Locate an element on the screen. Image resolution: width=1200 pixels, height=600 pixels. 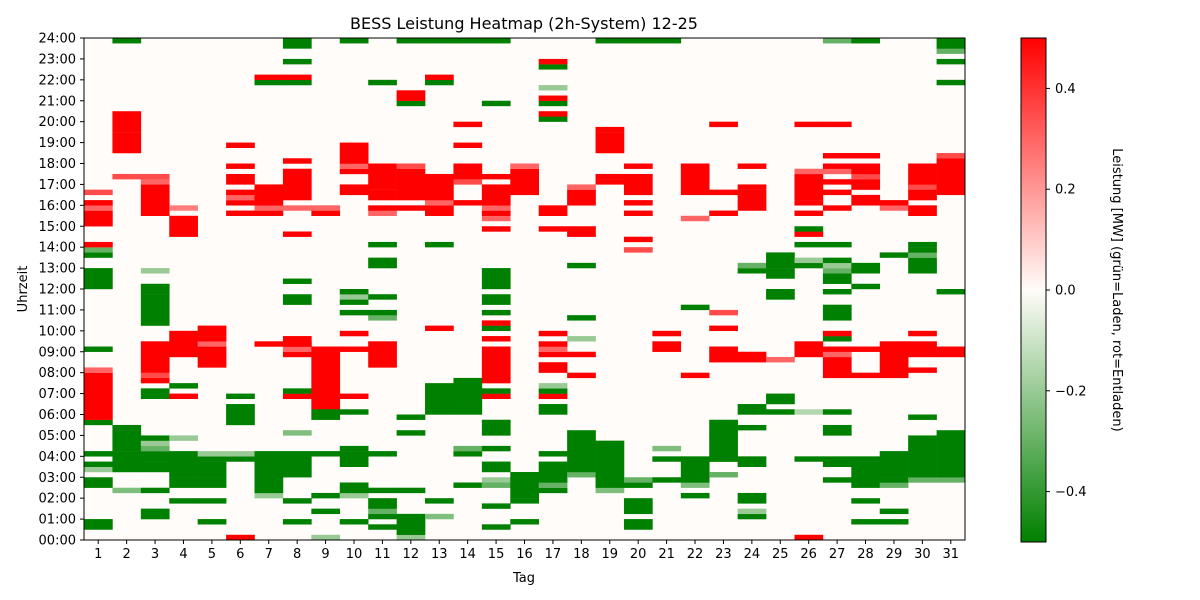
x-tick-label: 14 is located at coordinates (467, 554).